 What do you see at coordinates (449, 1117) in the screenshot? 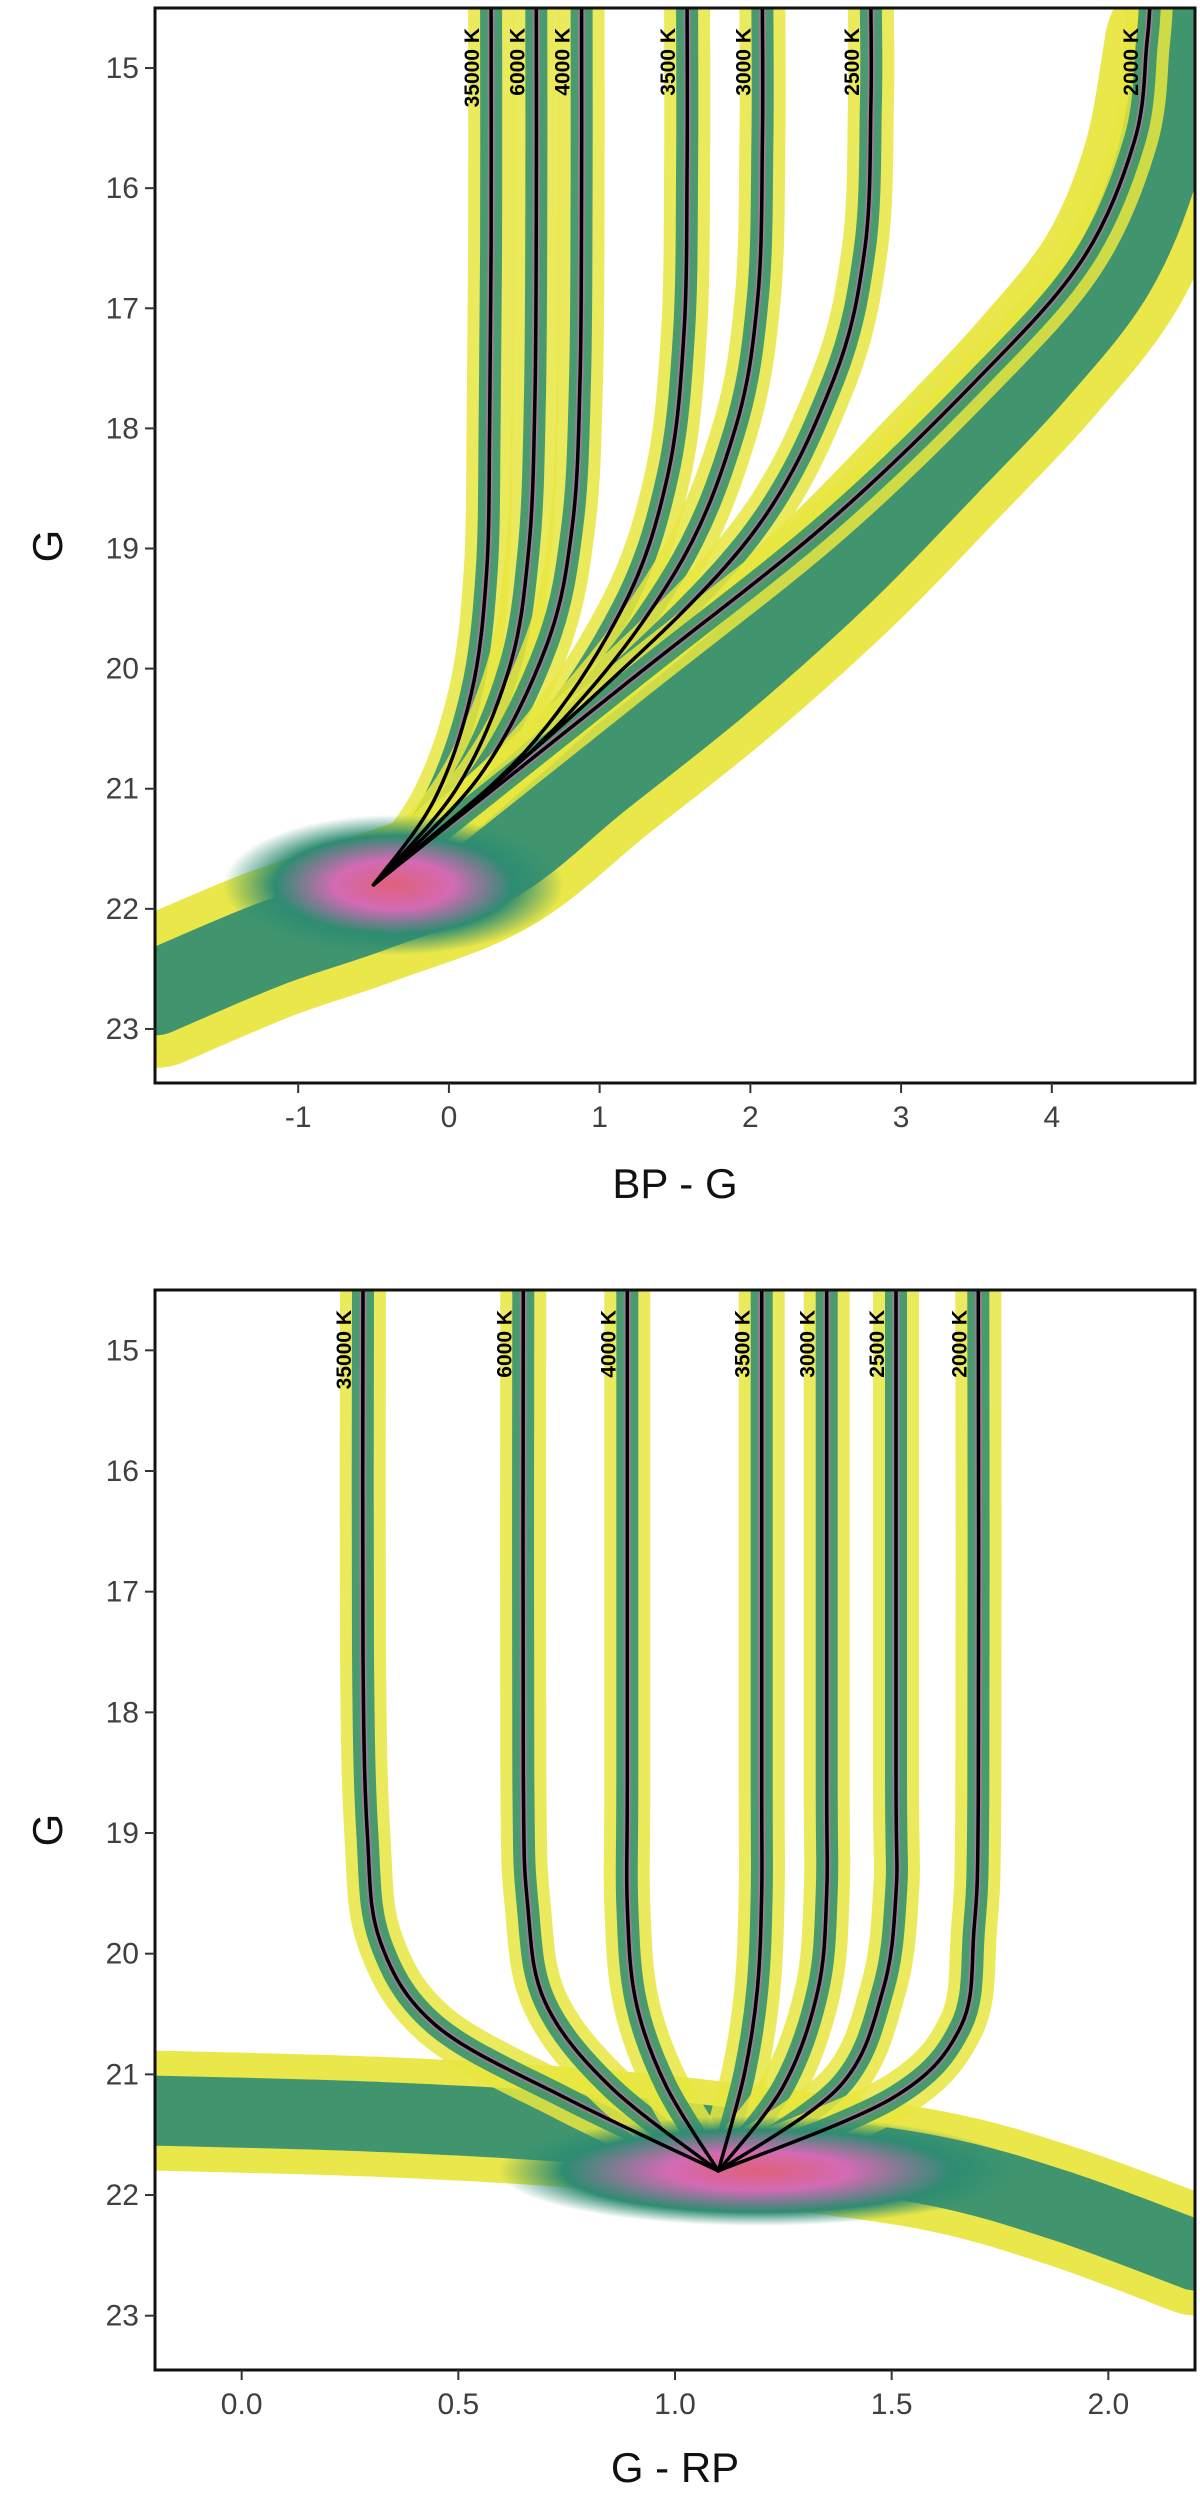
I see `x-tick-label: 0` at bounding box center [449, 1117].